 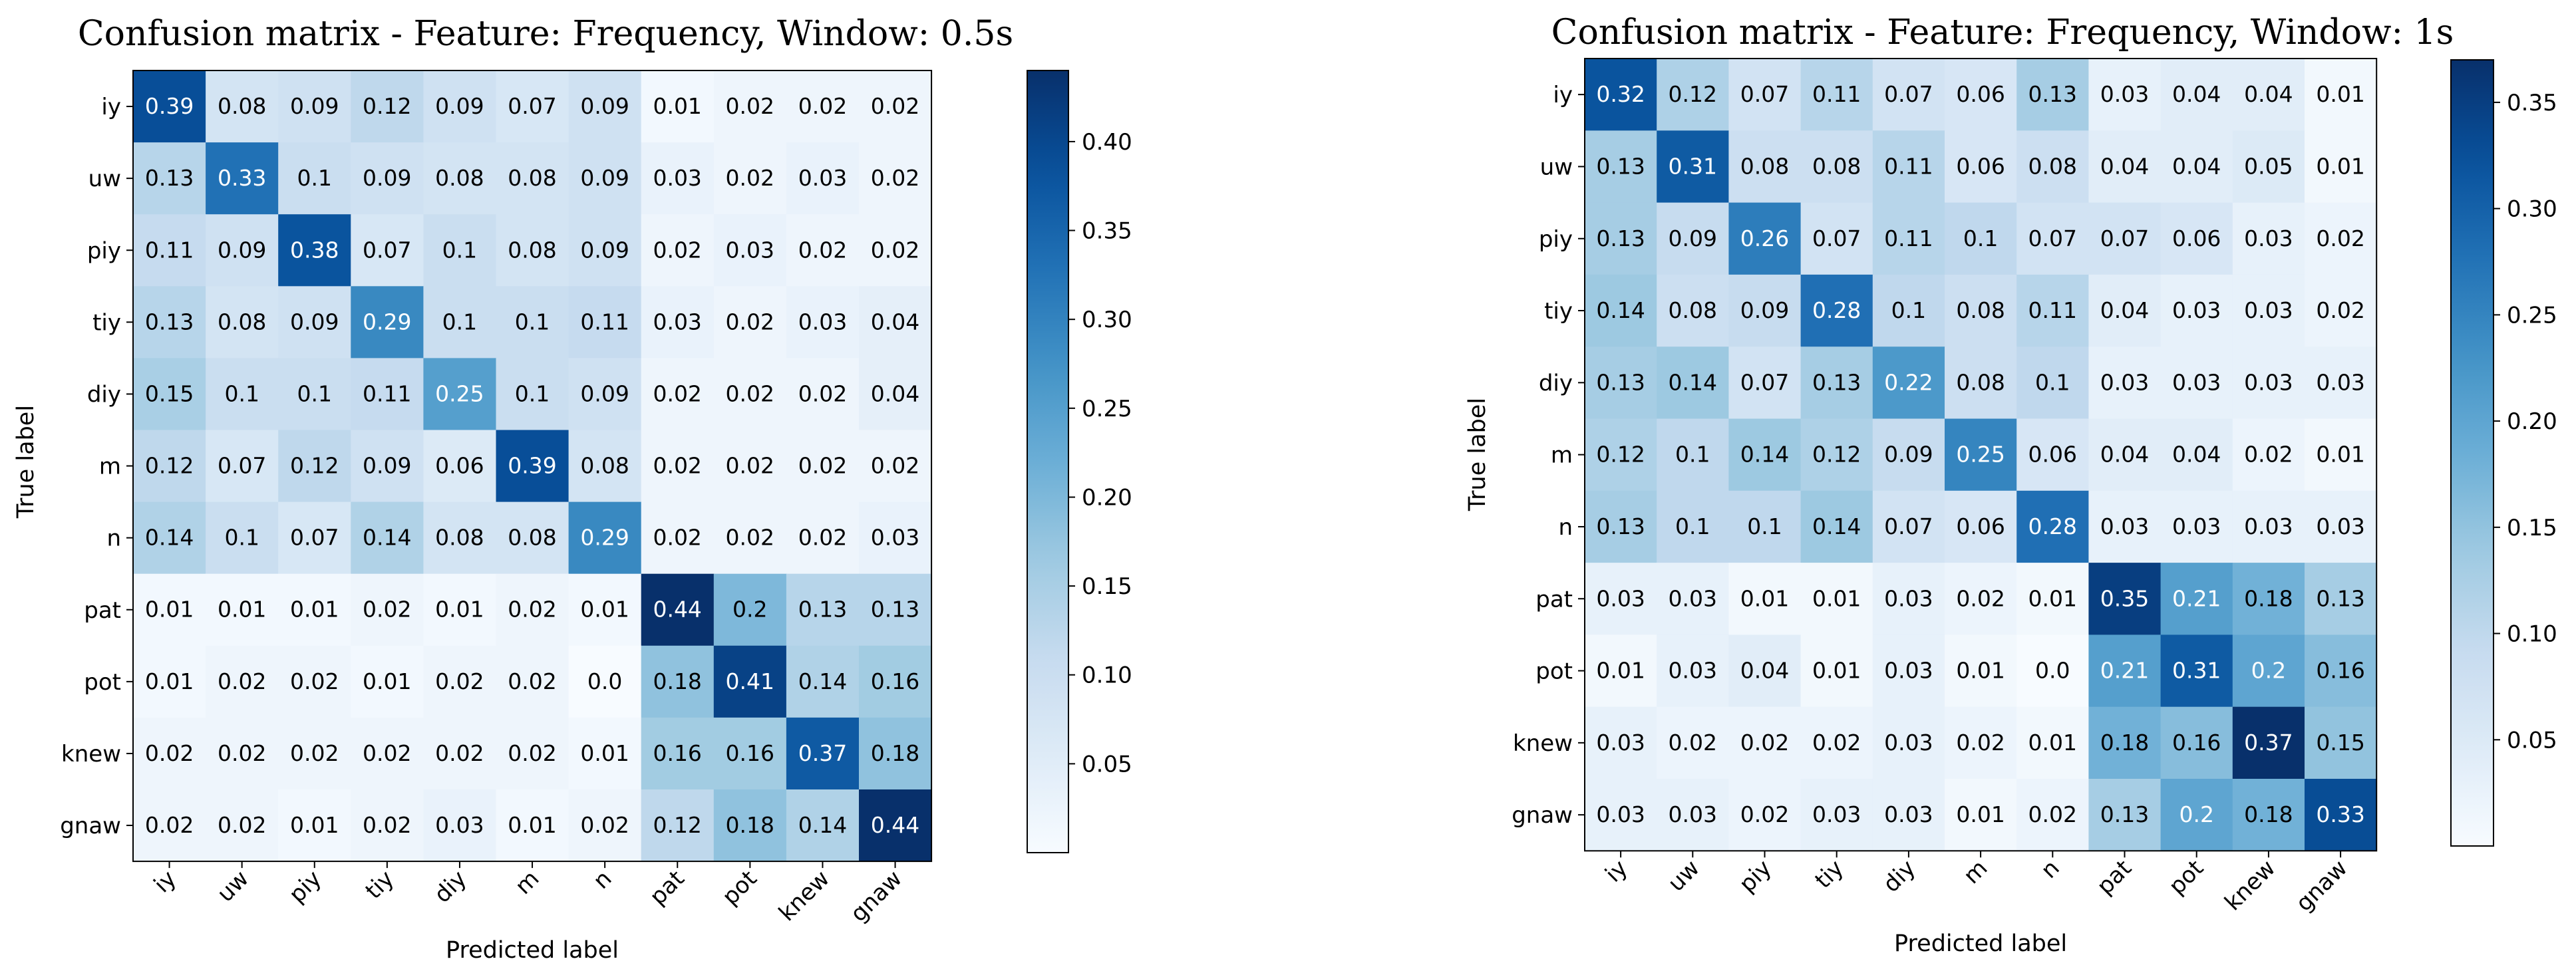 I want to click on cell-value-label: 0.44, so click(x=895, y=825).